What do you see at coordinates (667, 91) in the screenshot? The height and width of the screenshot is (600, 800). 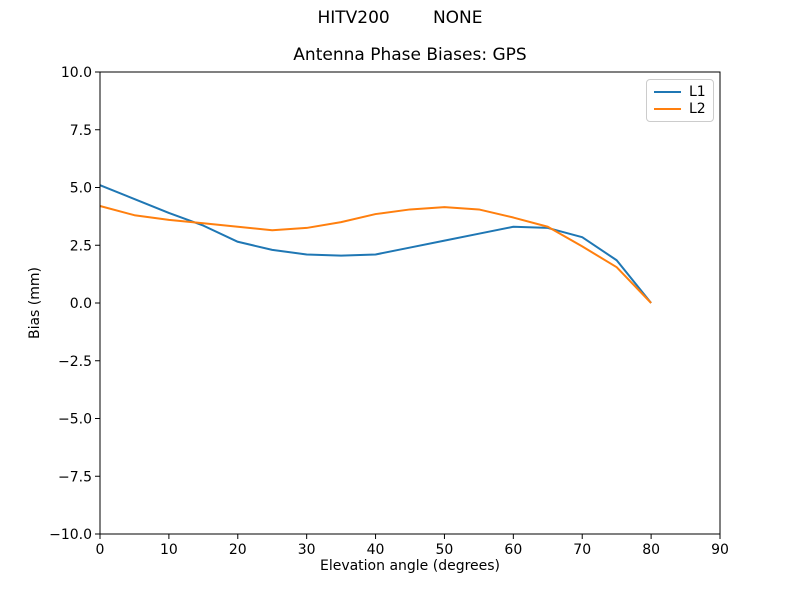 I see `l1-line-swatch` at bounding box center [667, 91].